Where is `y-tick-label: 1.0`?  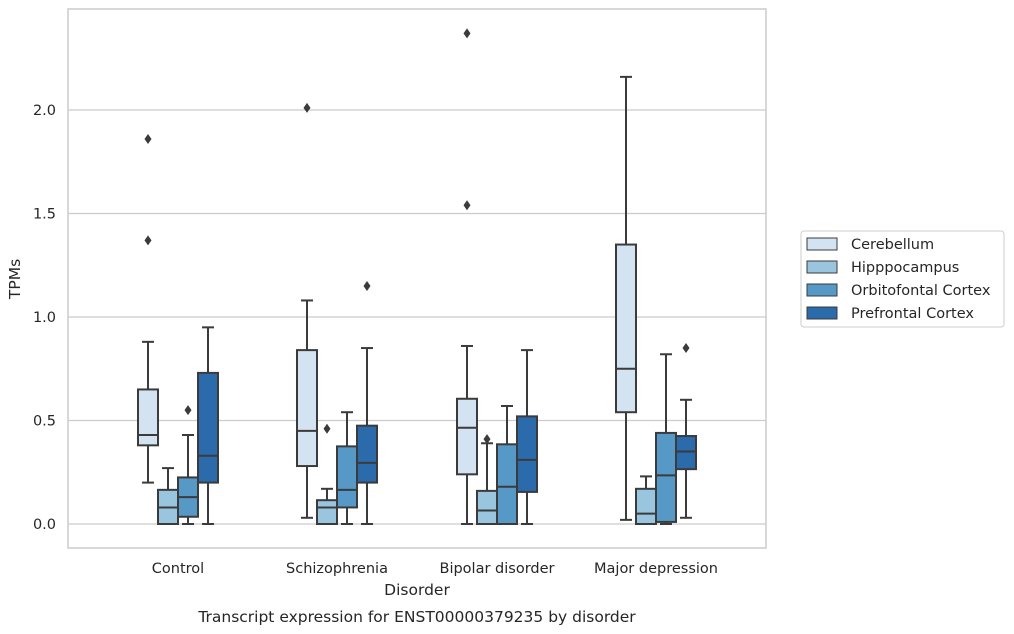
y-tick-label: 1.0 is located at coordinates (44, 318).